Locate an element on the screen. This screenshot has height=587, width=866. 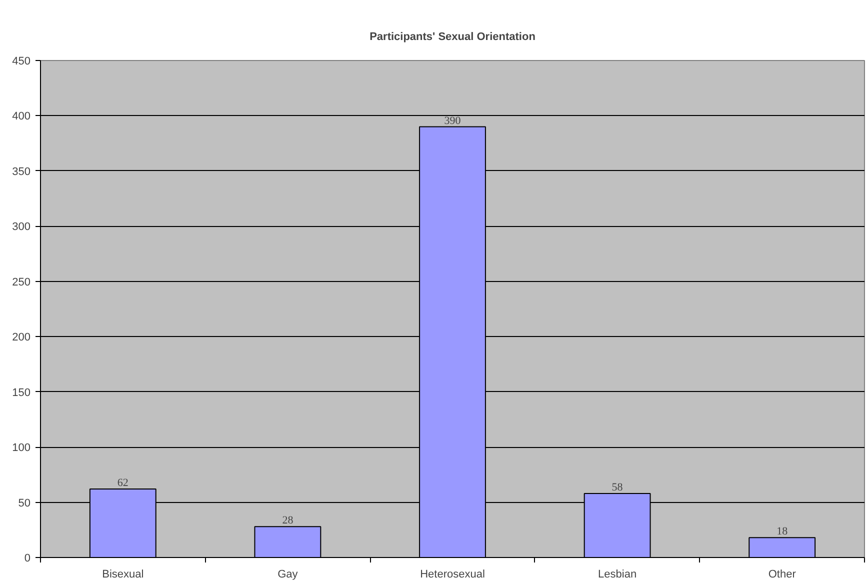
y-tick-label: 300 is located at coordinates (21, 227).